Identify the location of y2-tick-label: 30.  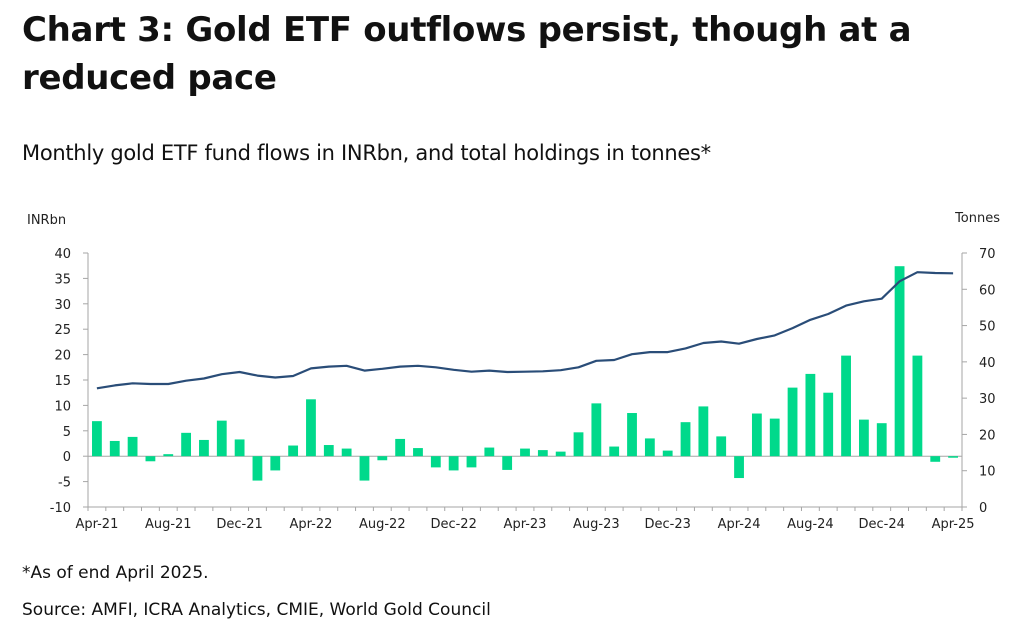
(987, 399).